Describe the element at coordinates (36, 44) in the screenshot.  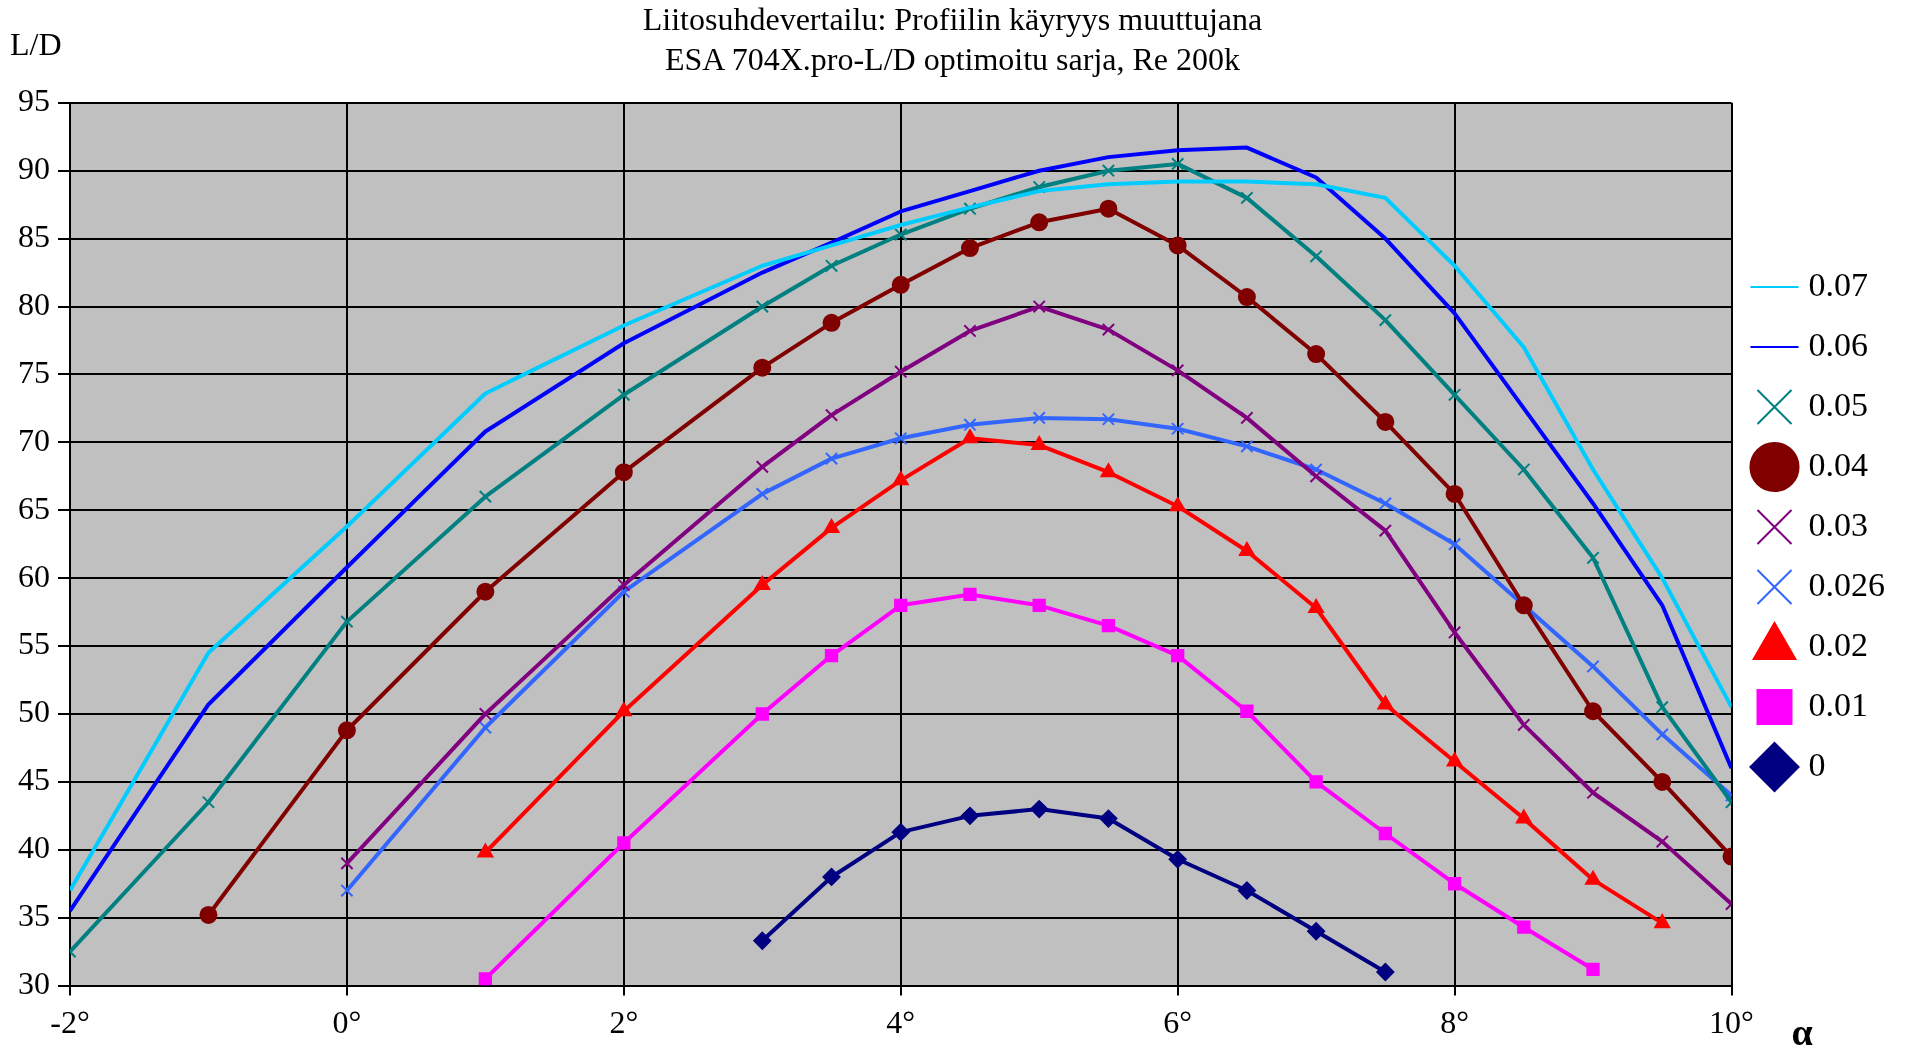
I see `y-axis-title: L/D` at that location.